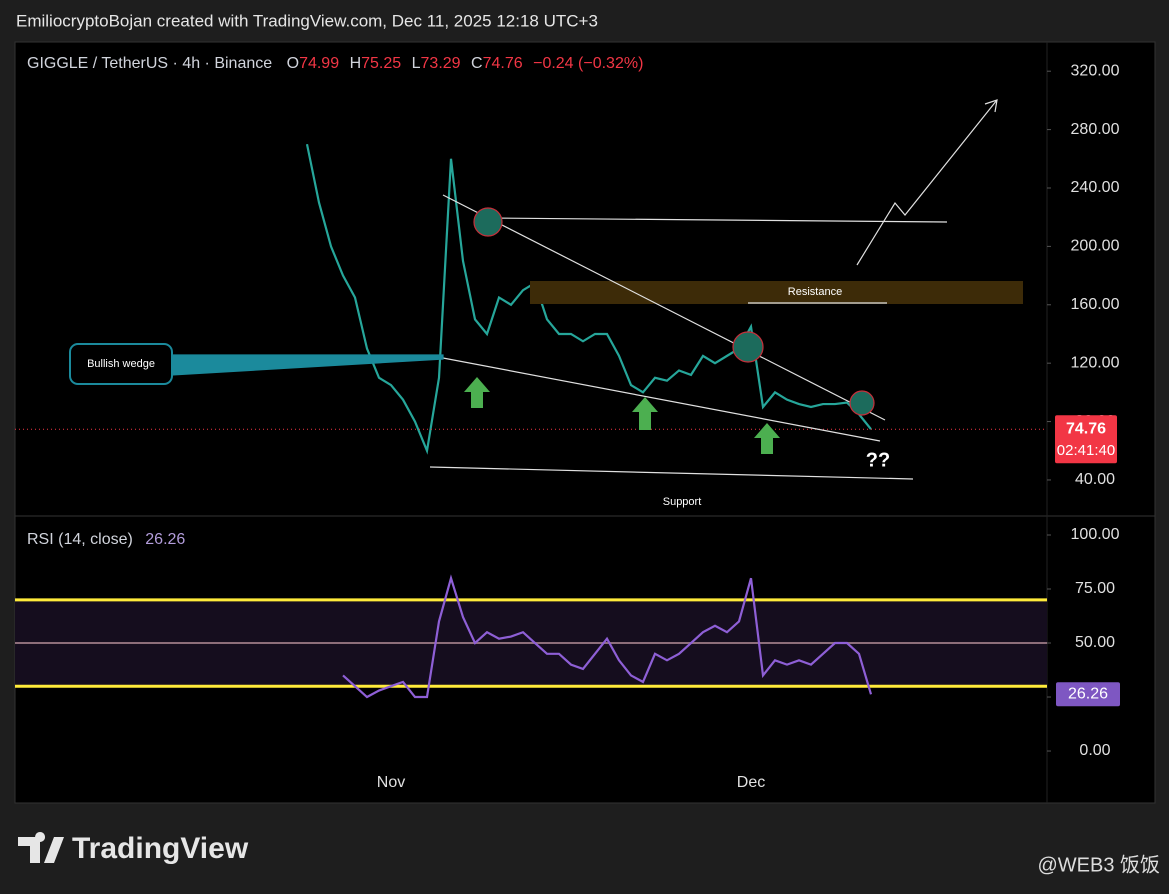  What do you see at coordinates (607, 636) in the screenshot?
I see `series-line` at bounding box center [607, 636].